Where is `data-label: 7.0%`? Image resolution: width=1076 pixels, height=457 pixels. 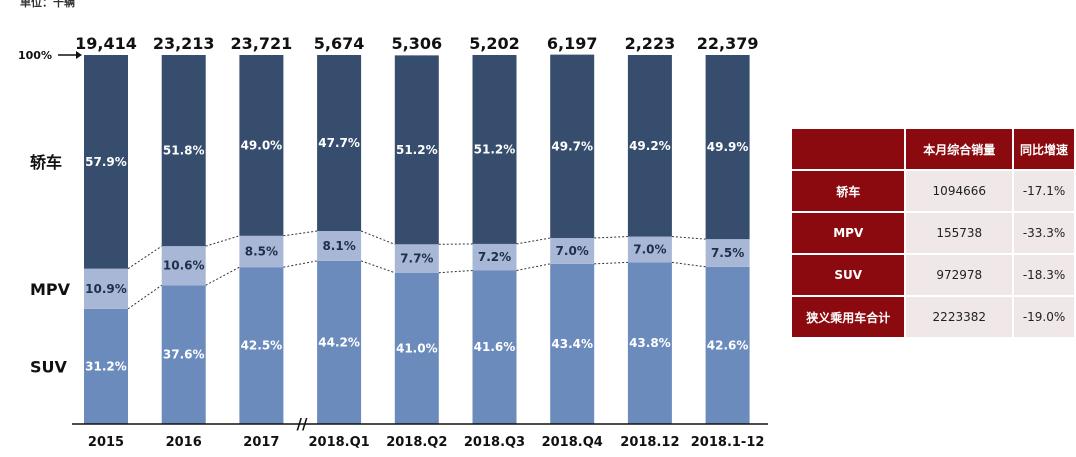 data-label: 7.0% is located at coordinates (649, 249).